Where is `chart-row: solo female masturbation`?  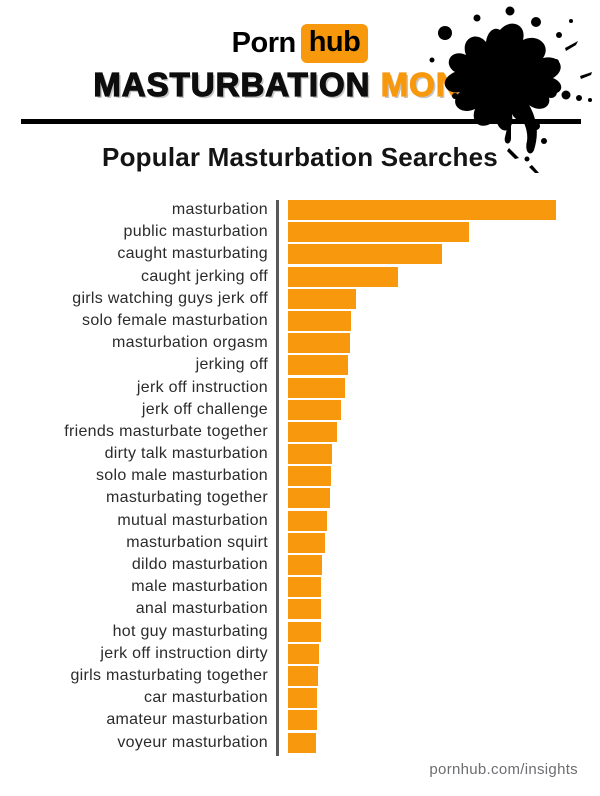
chart-row: solo female masturbation is located at coordinates (300, 320).